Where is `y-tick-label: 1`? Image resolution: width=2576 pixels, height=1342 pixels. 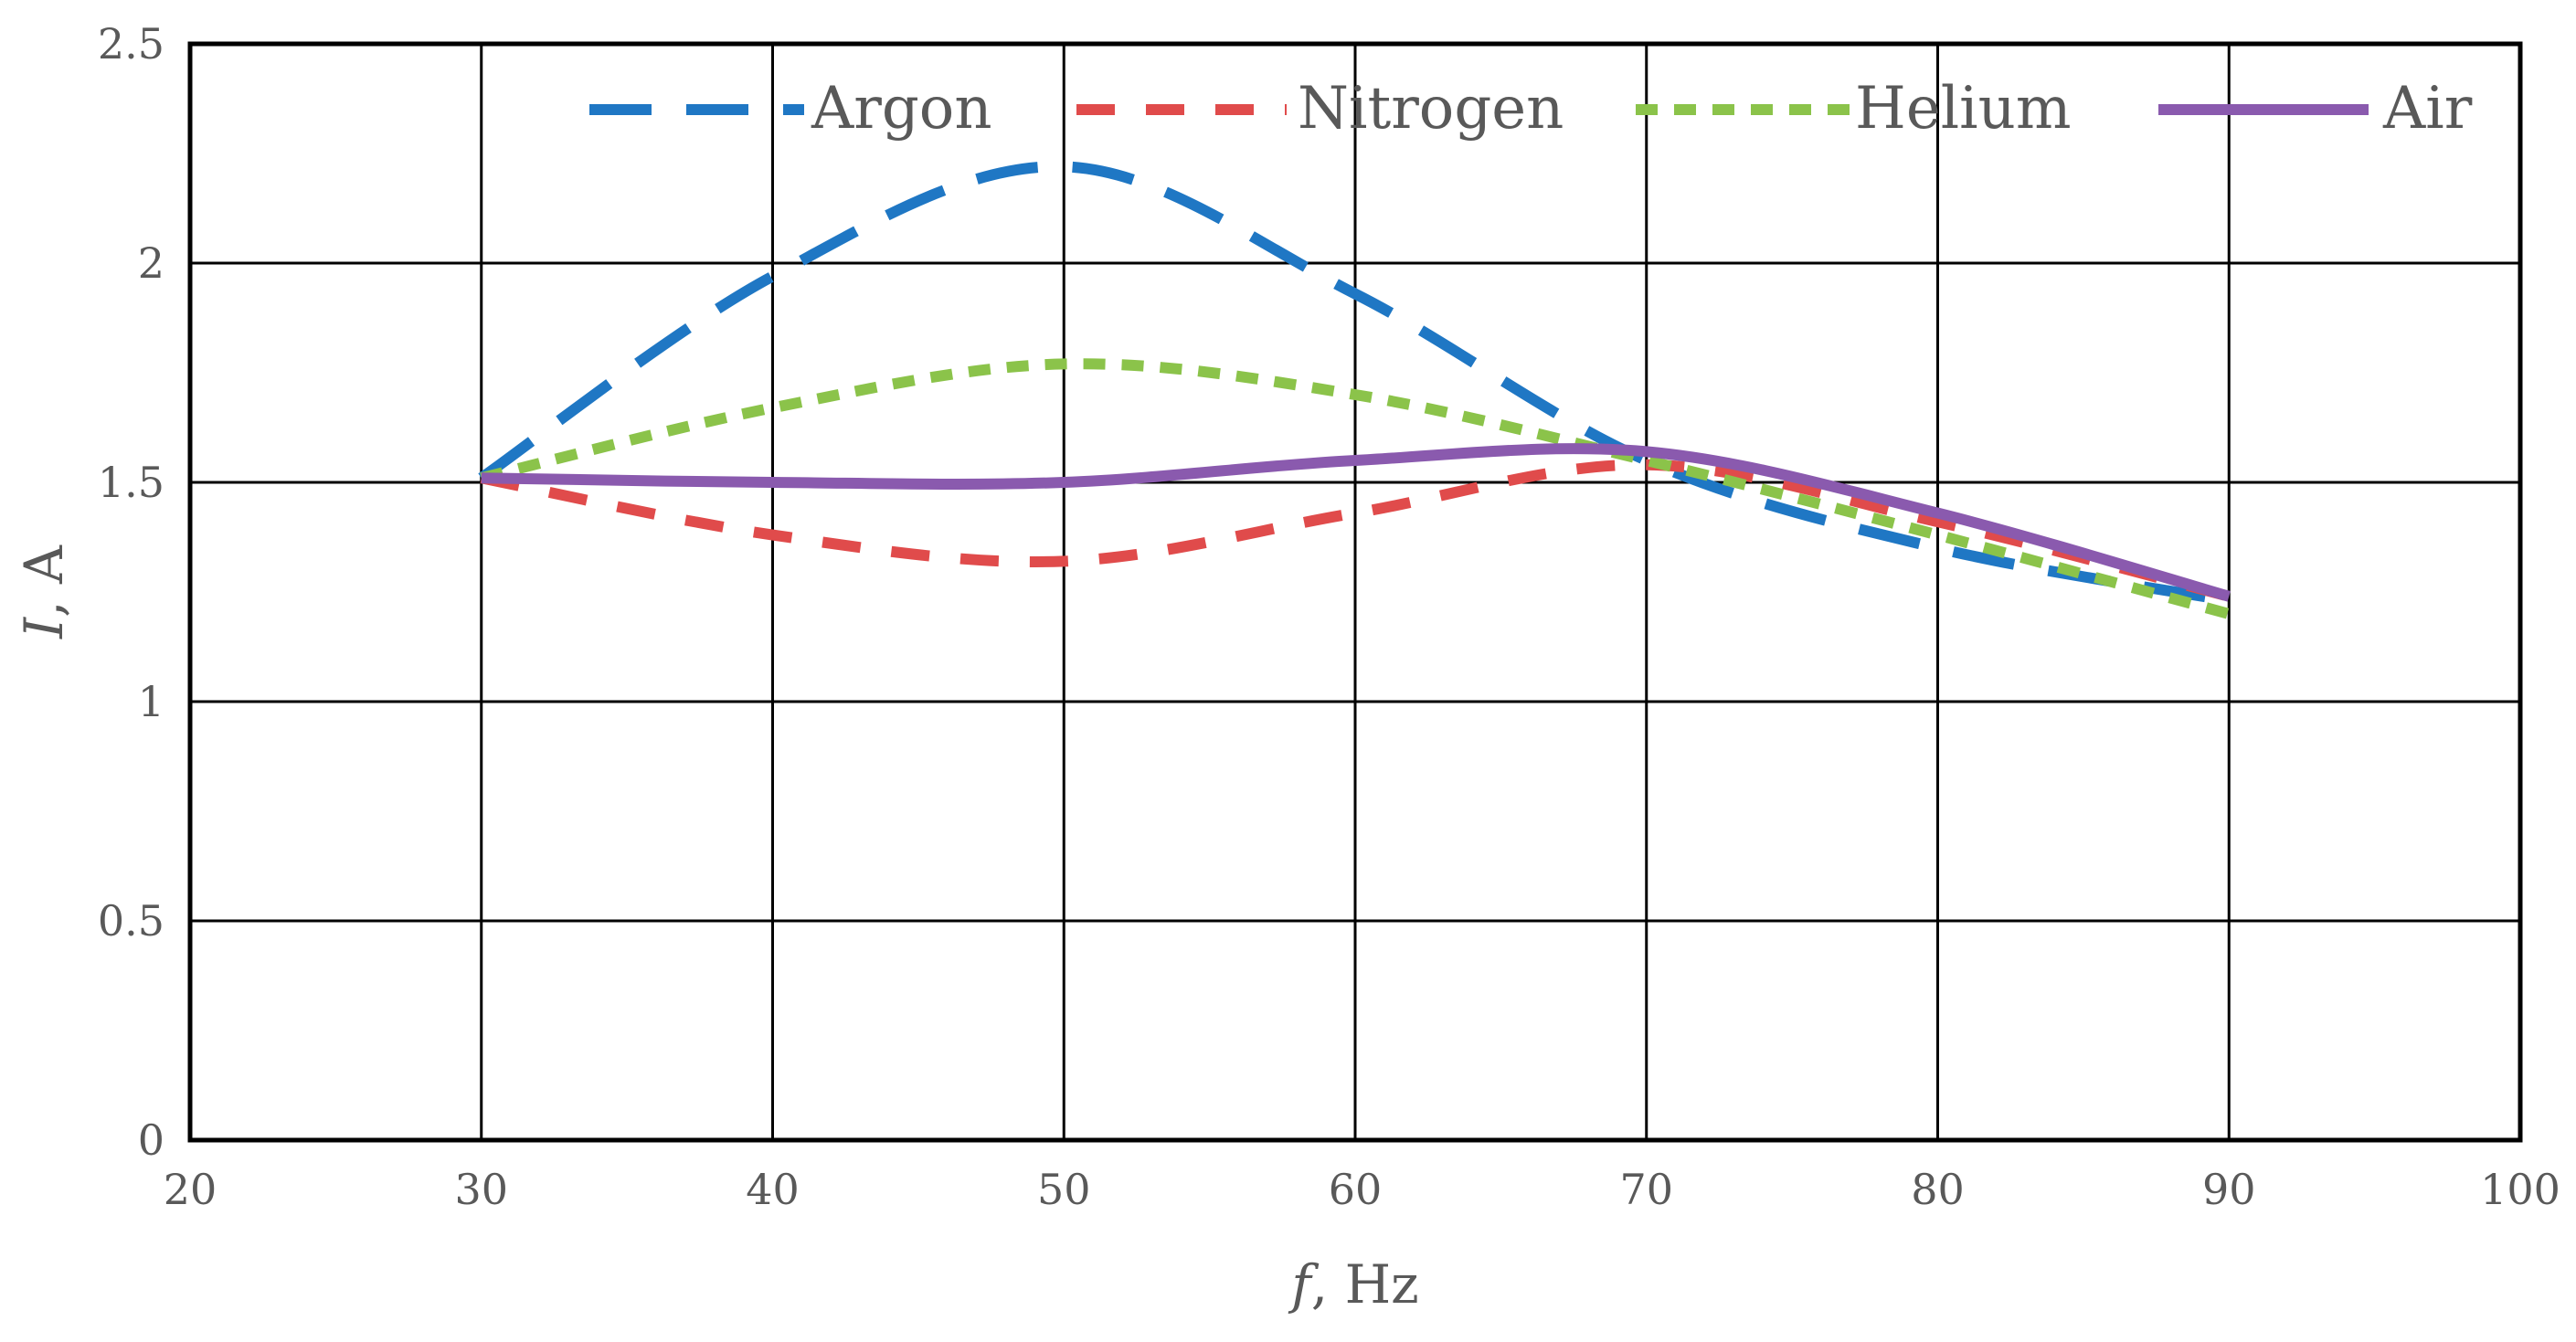
y-tick-label: 1 is located at coordinates (151, 701).